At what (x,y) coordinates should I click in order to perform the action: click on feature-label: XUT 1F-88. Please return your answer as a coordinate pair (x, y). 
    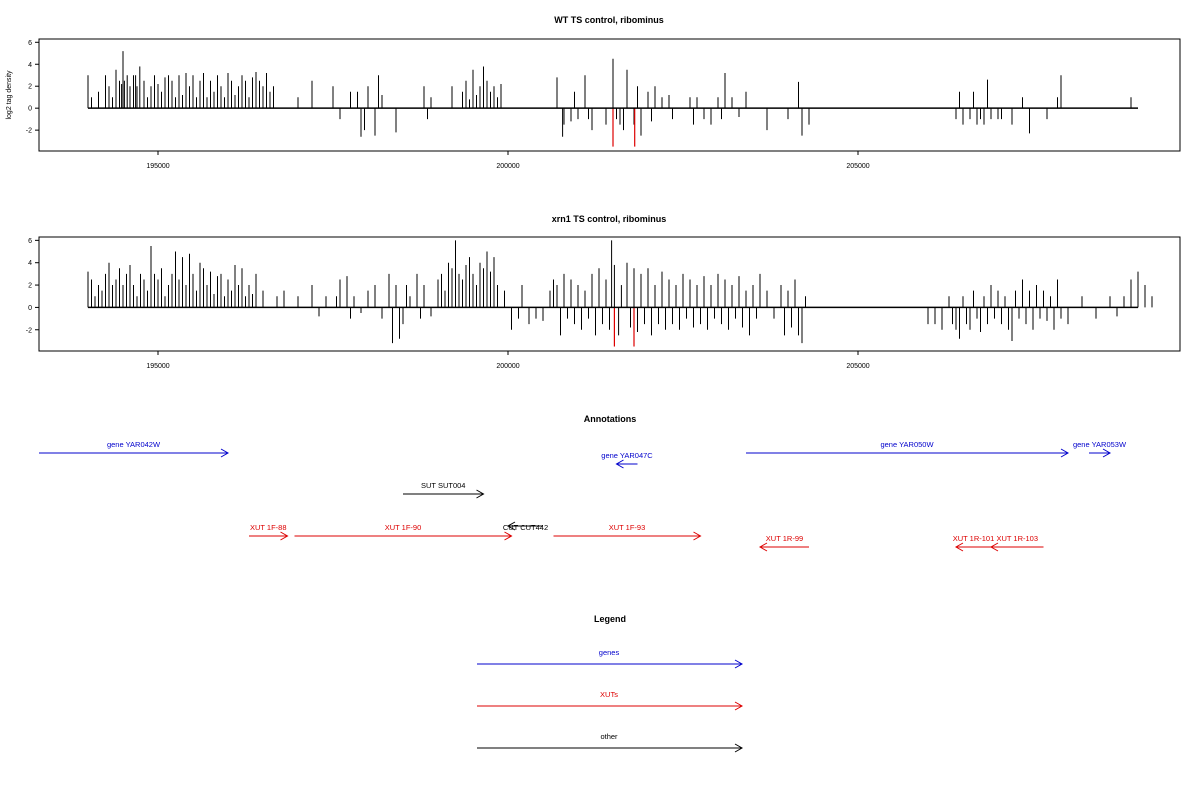
    Looking at the image, I should click on (268, 527).